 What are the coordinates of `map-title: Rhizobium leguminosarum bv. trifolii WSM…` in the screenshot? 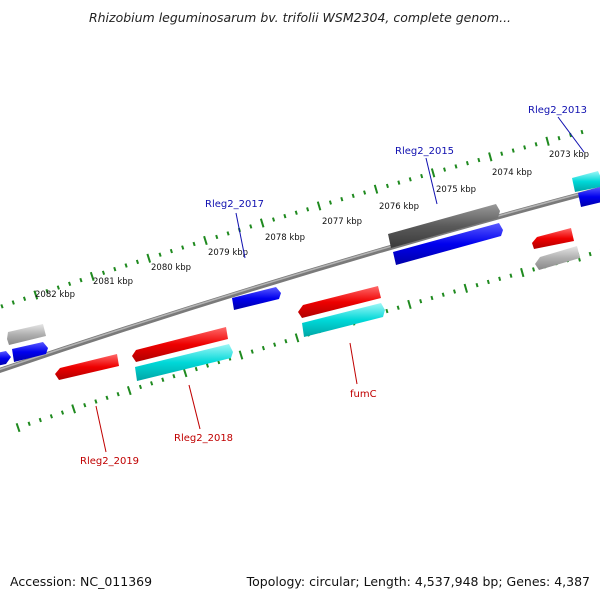 It's located at (300, 17).